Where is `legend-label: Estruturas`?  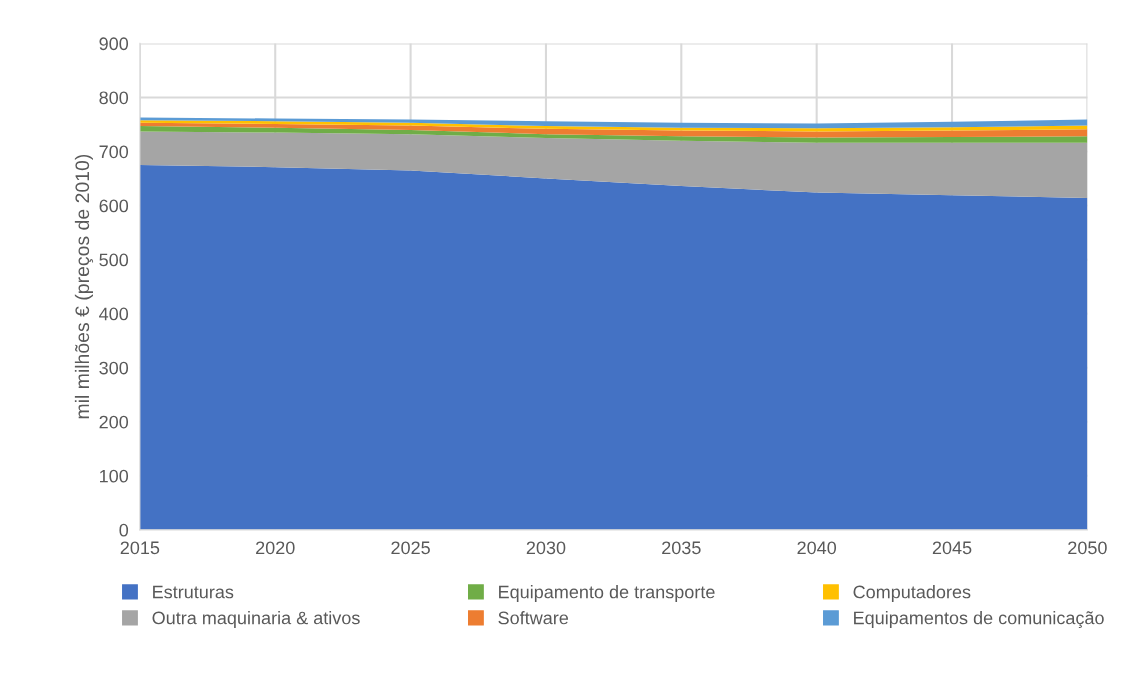 legend-label: Estruturas is located at coordinates (193, 592).